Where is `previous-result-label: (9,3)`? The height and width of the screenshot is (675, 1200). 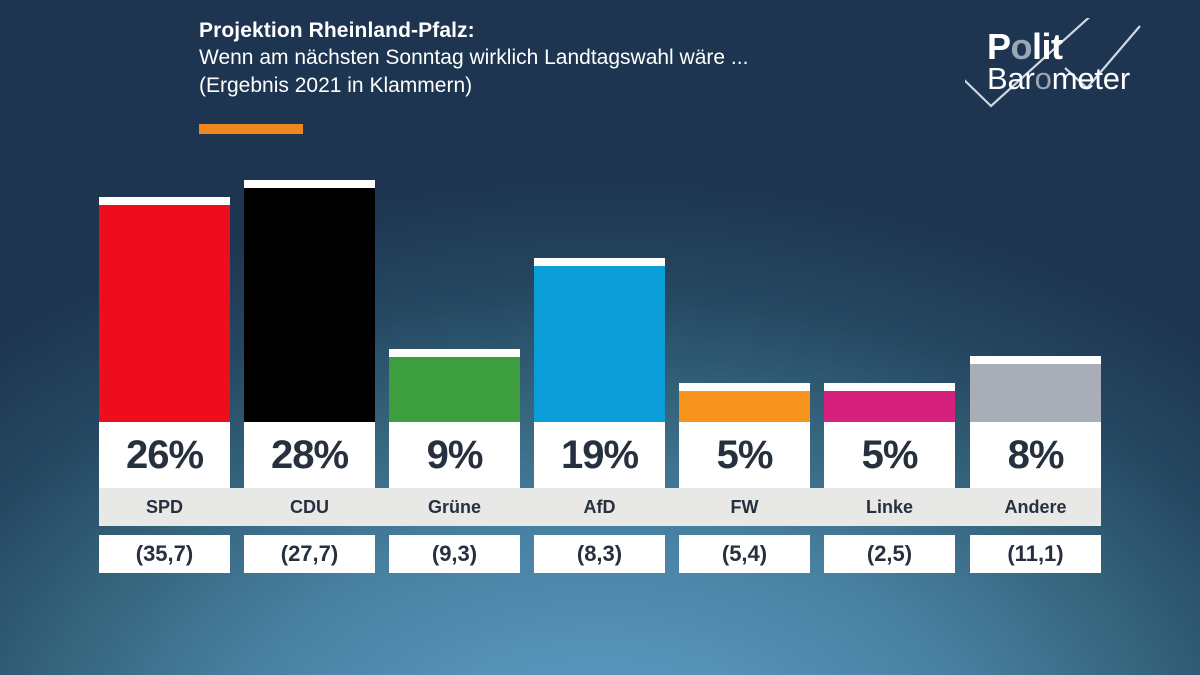 previous-result-label: (9,3) is located at coordinates (454, 553).